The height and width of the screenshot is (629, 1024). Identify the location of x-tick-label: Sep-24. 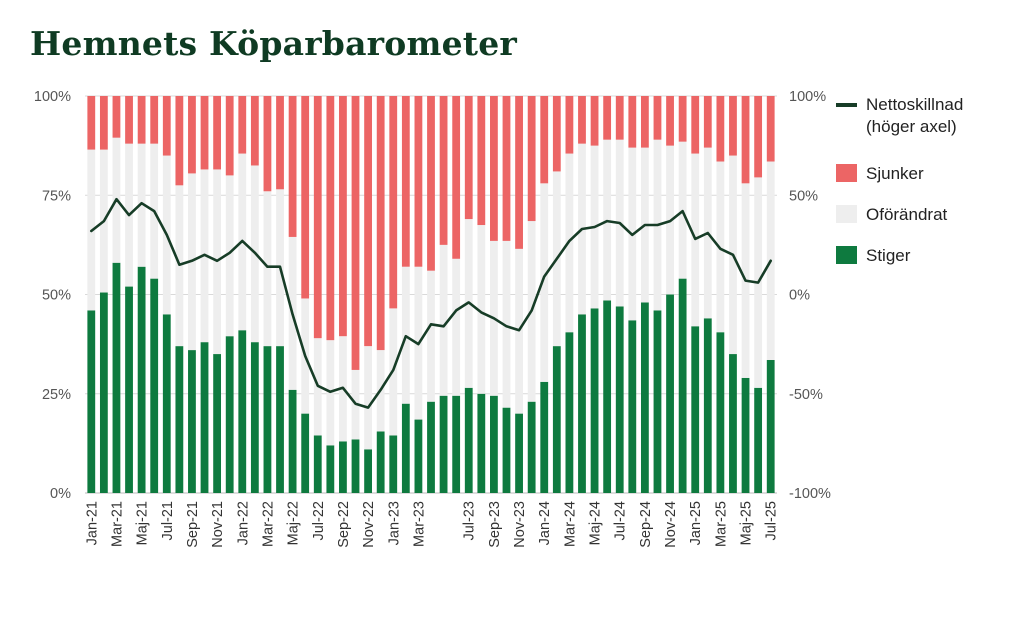
(646, 524).